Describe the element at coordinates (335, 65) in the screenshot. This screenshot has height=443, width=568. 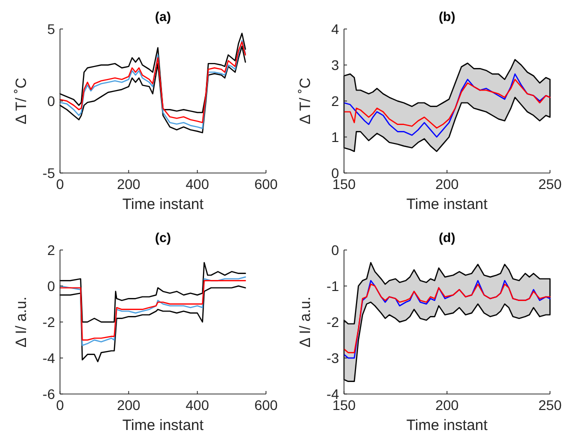
I see `y-tick-label: 3` at that location.